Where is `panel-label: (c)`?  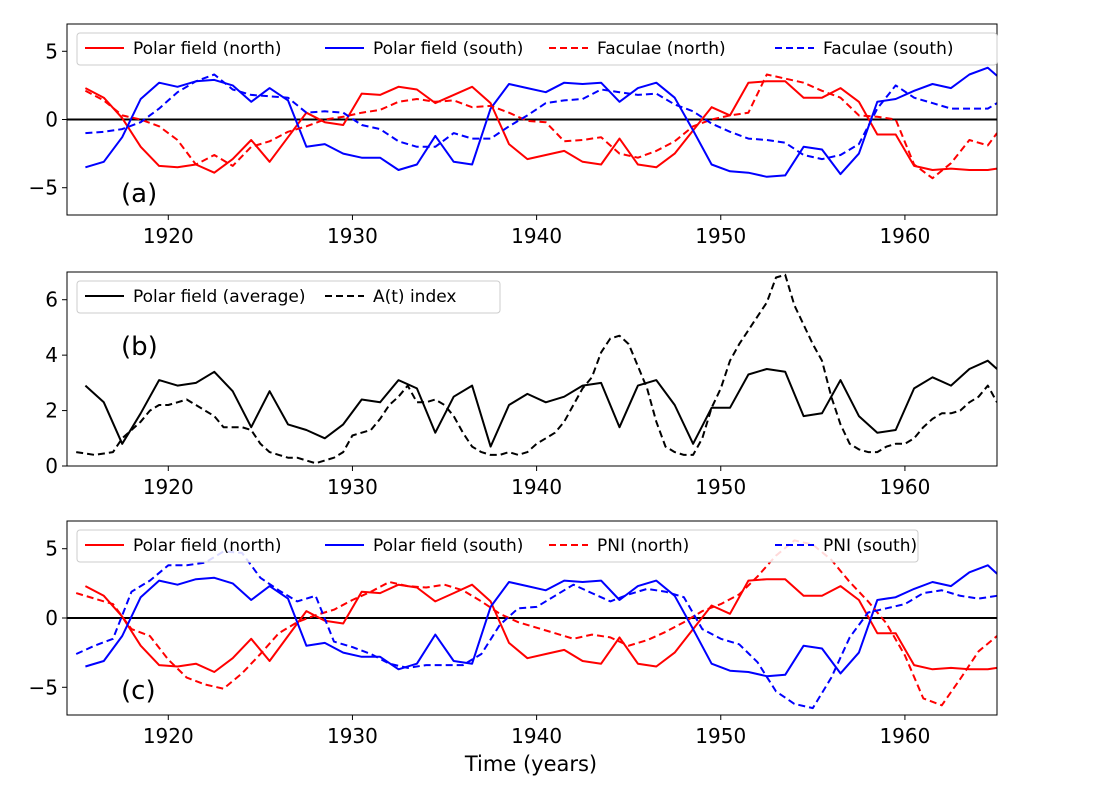
panel-label: (c) is located at coordinates (138, 691).